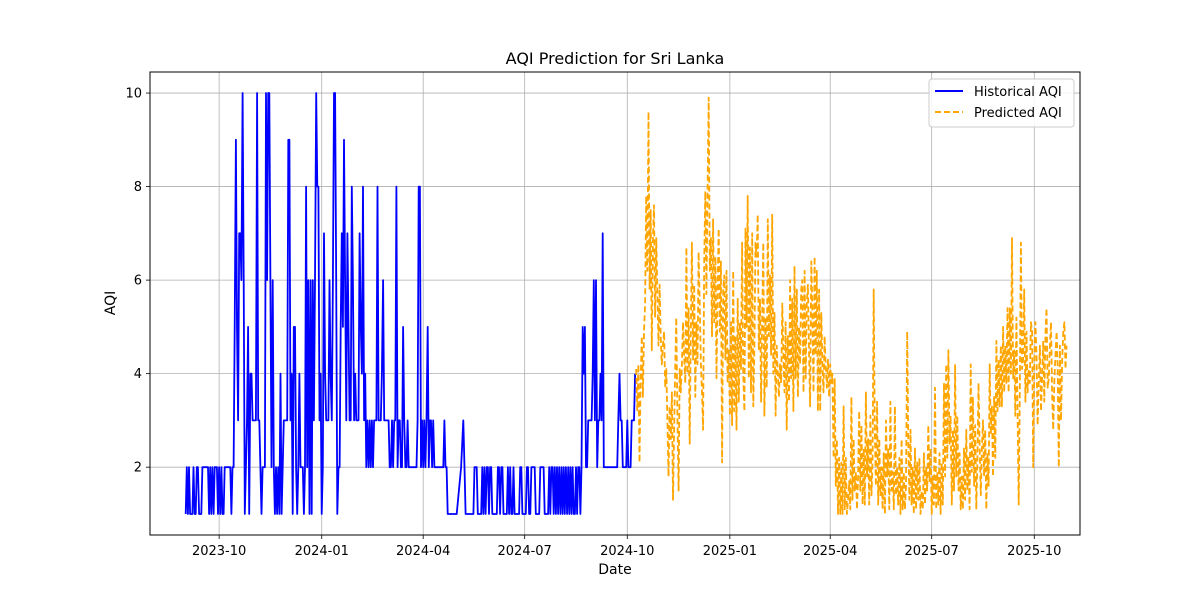  What do you see at coordinates (1018, 113) in the screenshot?
I see `legend-label-predicted: Predicted AQI` at bounding box center [1018, 113].